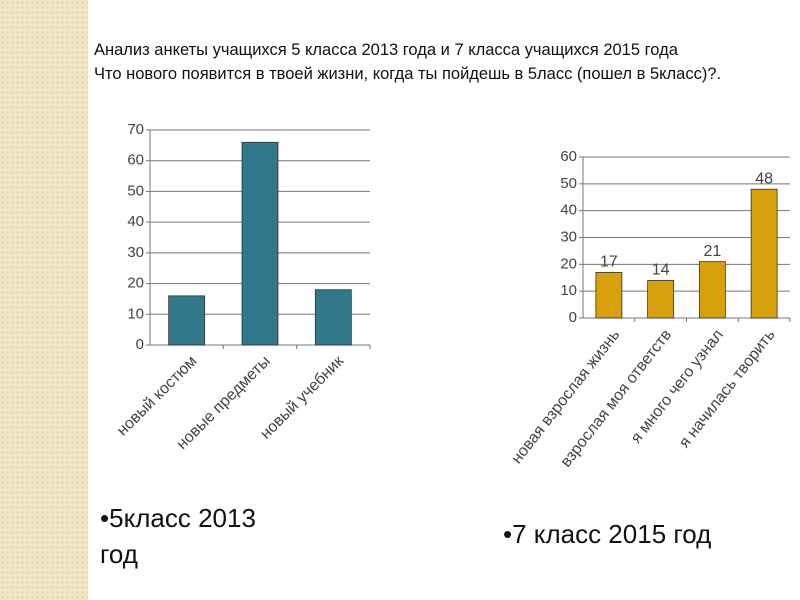  I want to click on x-tick-label: я начилась творить, so click(727, 389).